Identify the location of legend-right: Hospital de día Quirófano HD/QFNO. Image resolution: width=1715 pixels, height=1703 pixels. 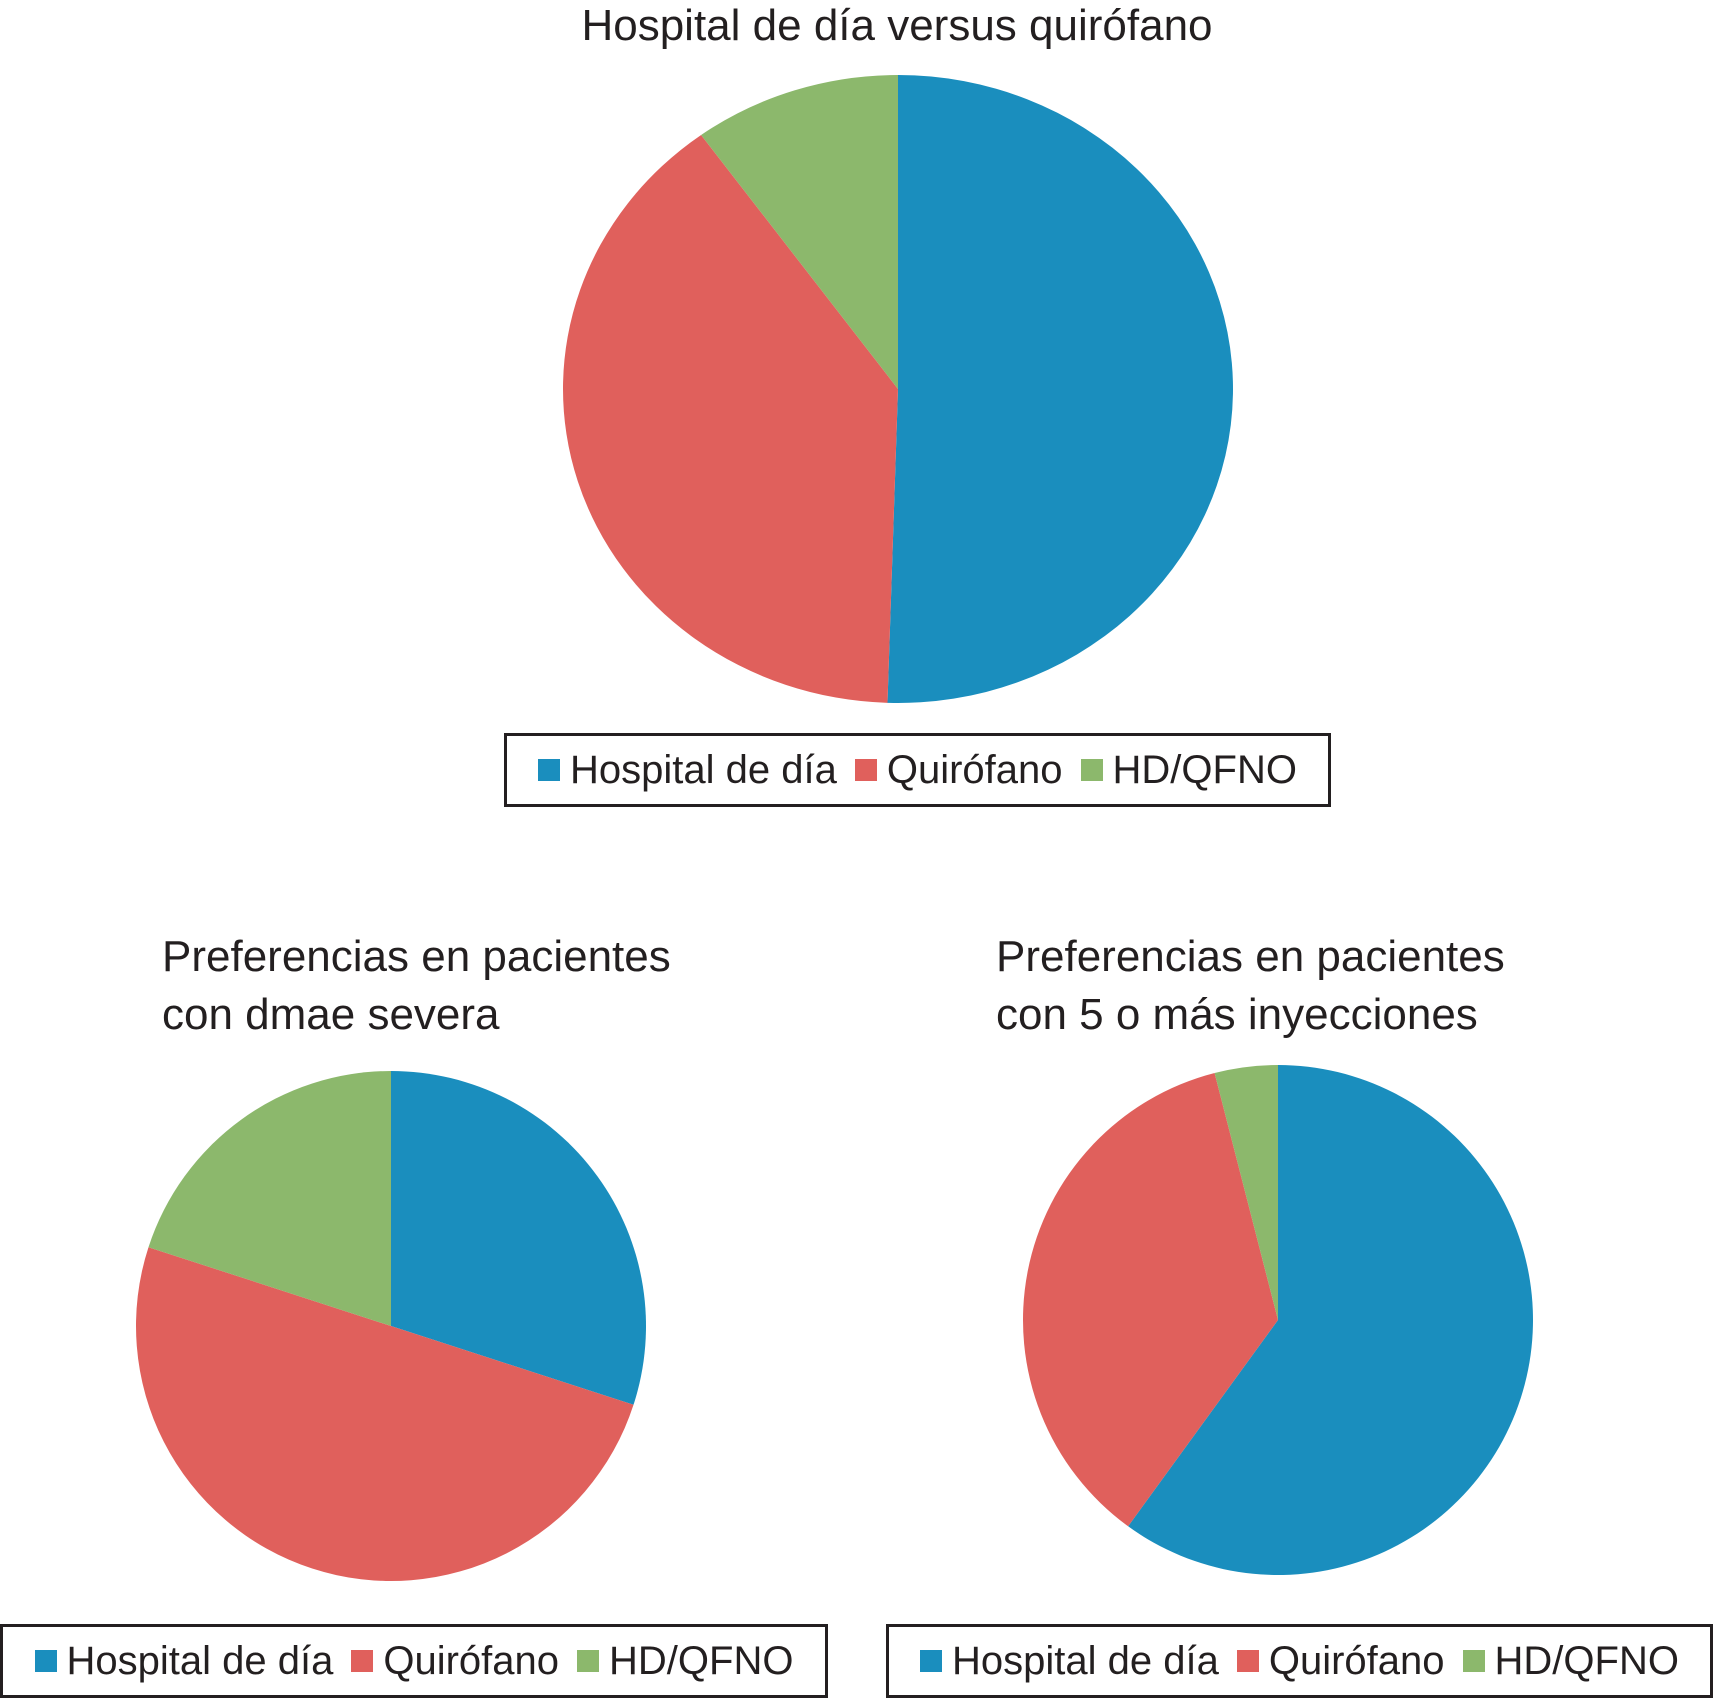
(1299, 1661).